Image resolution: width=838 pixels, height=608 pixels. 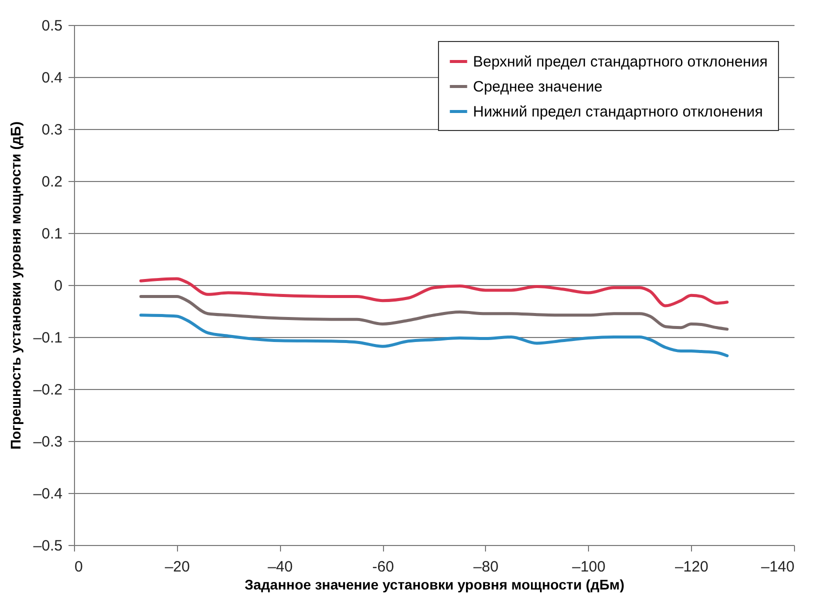 What do you see at coordinates (589, 567) in the screenshot?
I see `x-tick-label: –100` at bounding box center [589, 567].